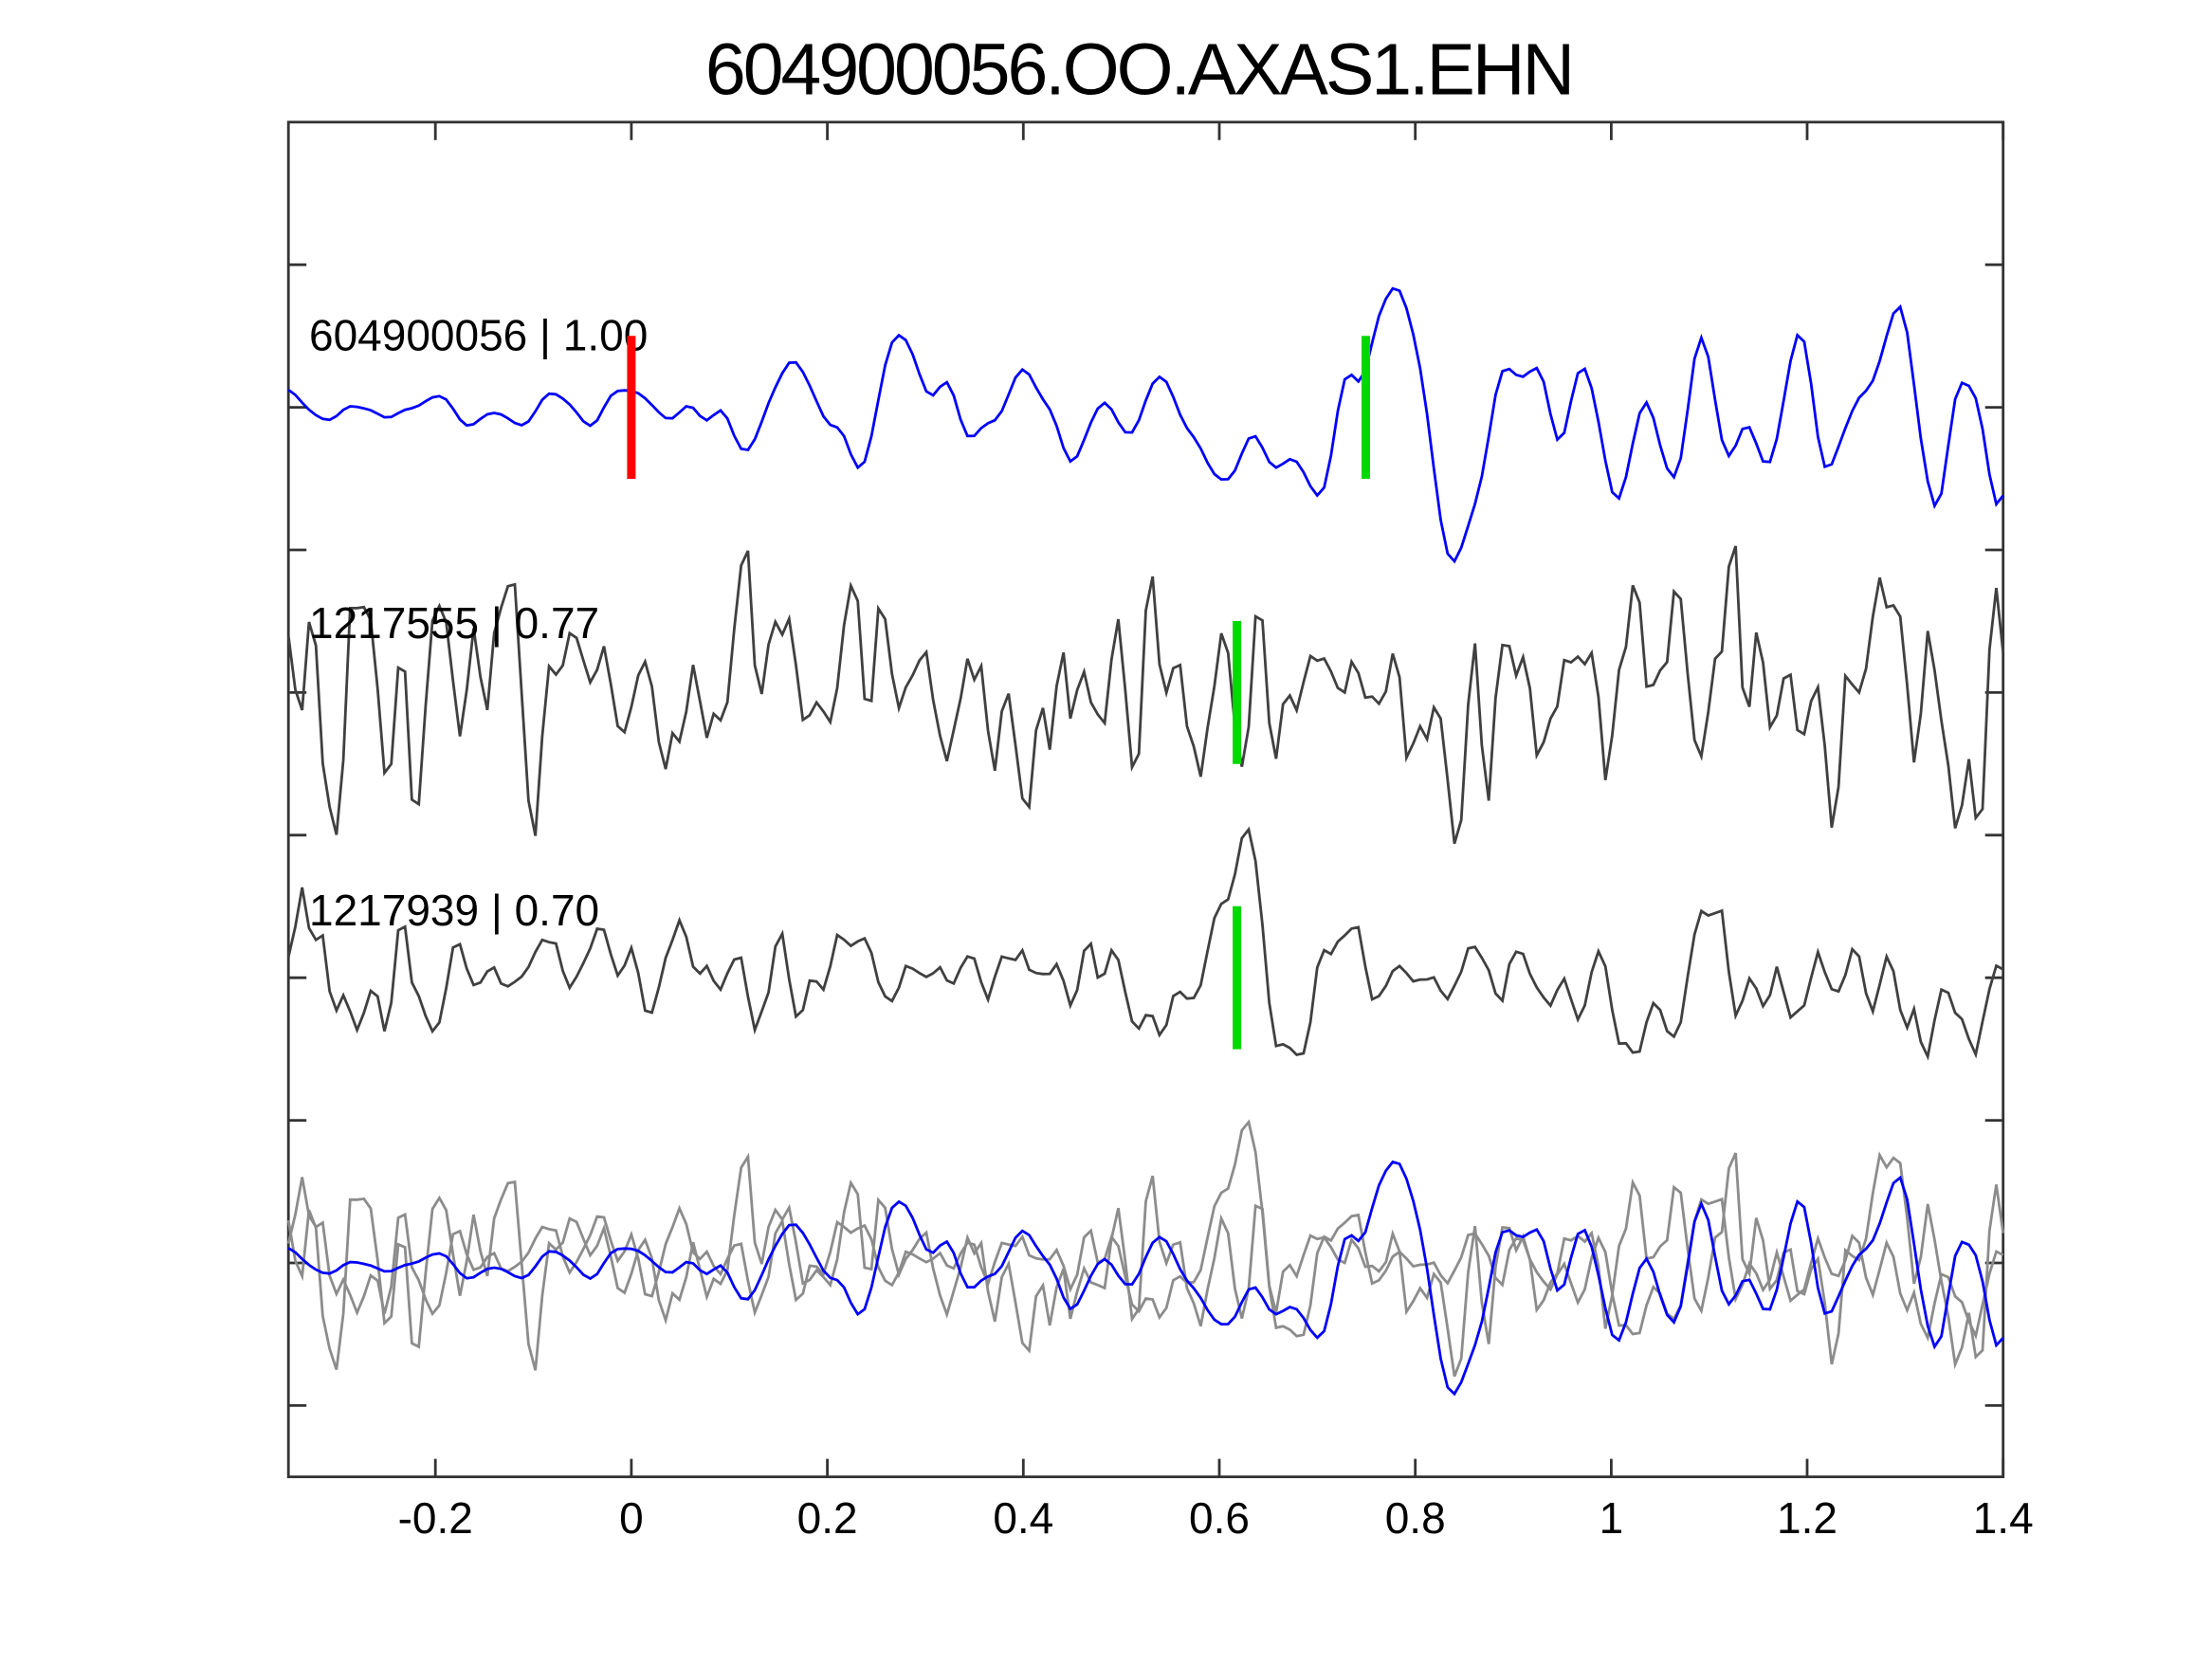  I want to click on svg-text: 0, so click(631, 1518).